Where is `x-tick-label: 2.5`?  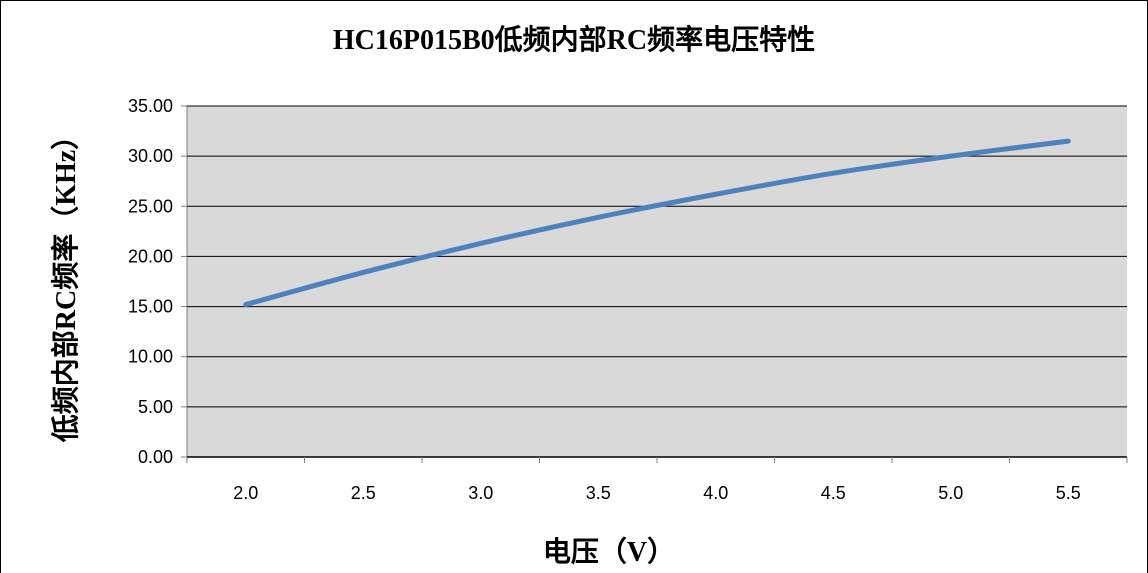 x-tick-label: 2.5 is located at coordinates (363, 493).